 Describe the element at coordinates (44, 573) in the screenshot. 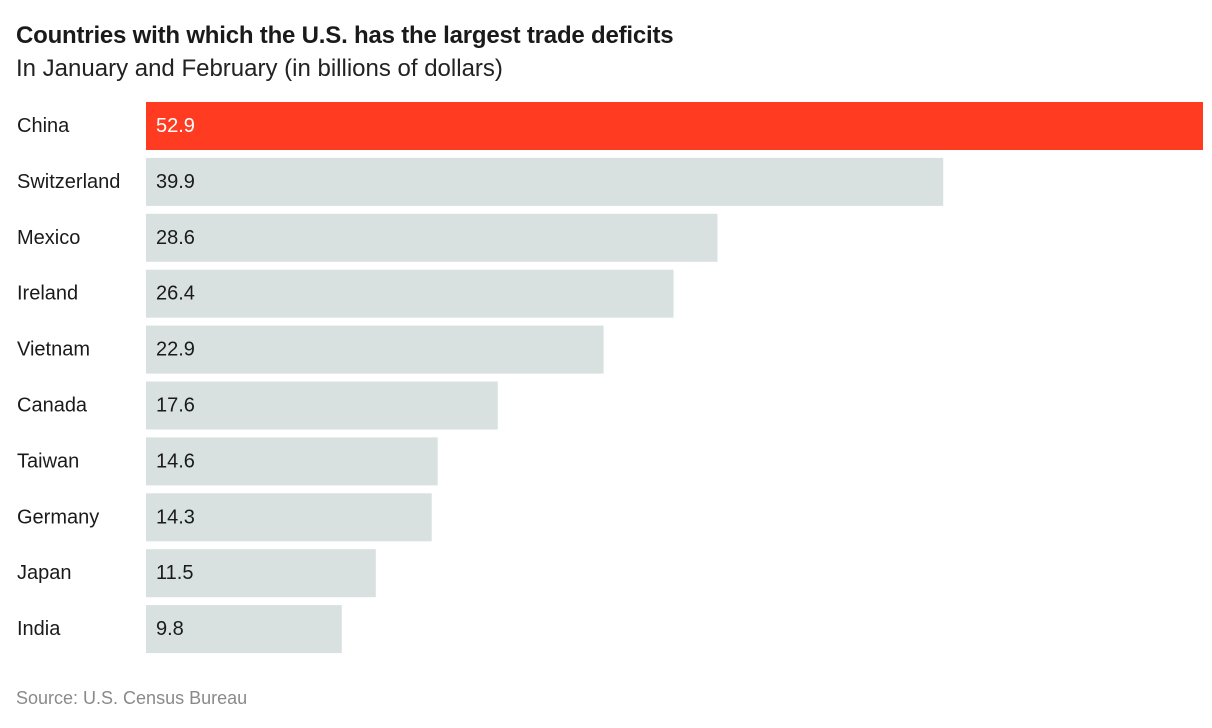

I see `category-label: Japan` at that location.